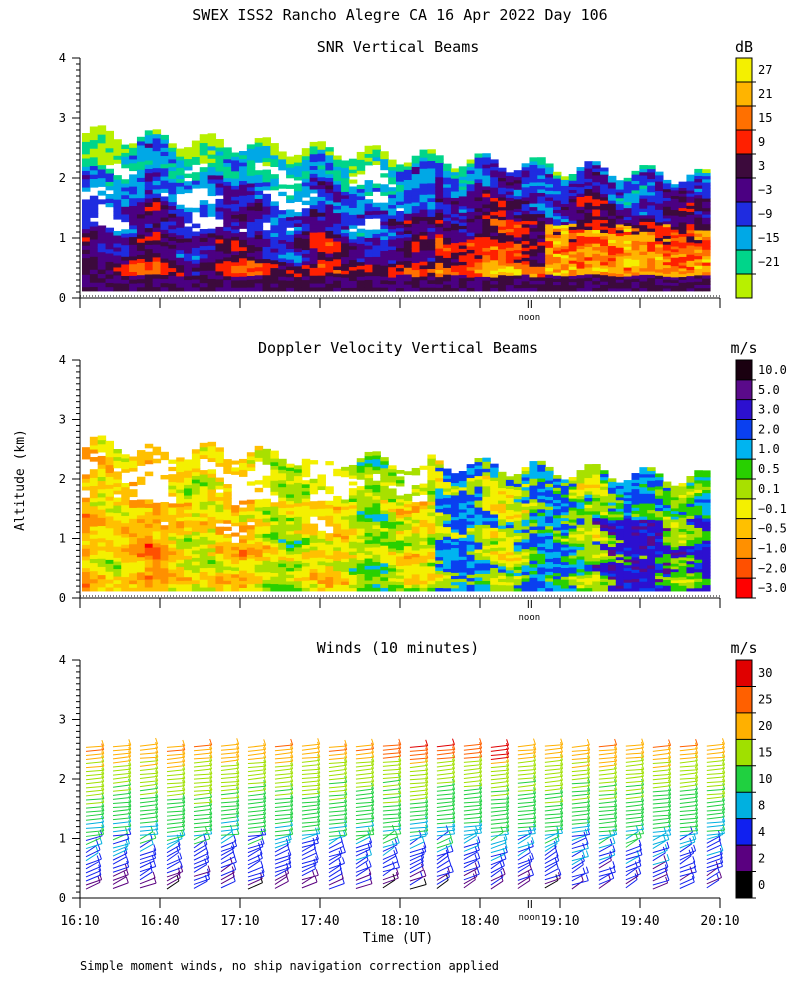 The image size is (800, 1000). Describe the element at coordinates (761, 166) in the screenshot. I see `colorbar-tick-label: 3` at that location.